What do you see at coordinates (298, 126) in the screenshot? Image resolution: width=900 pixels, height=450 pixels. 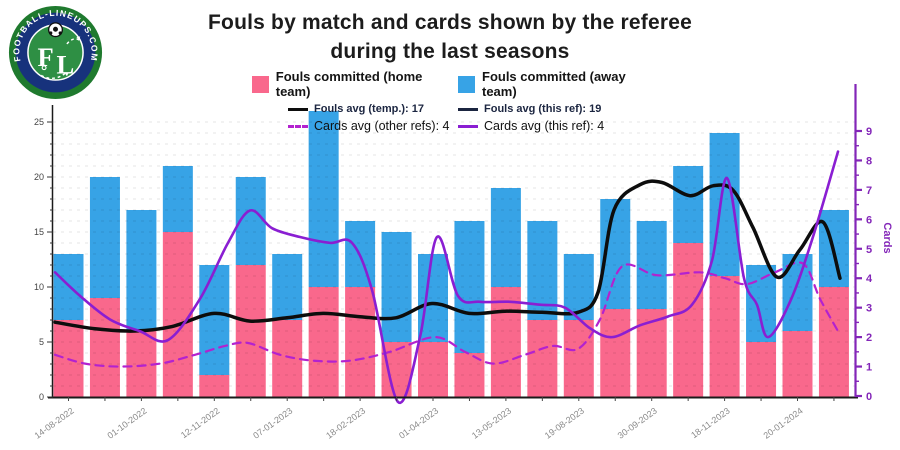 I see `cards-avg-other-swatch` at bounding box center [298, 126].